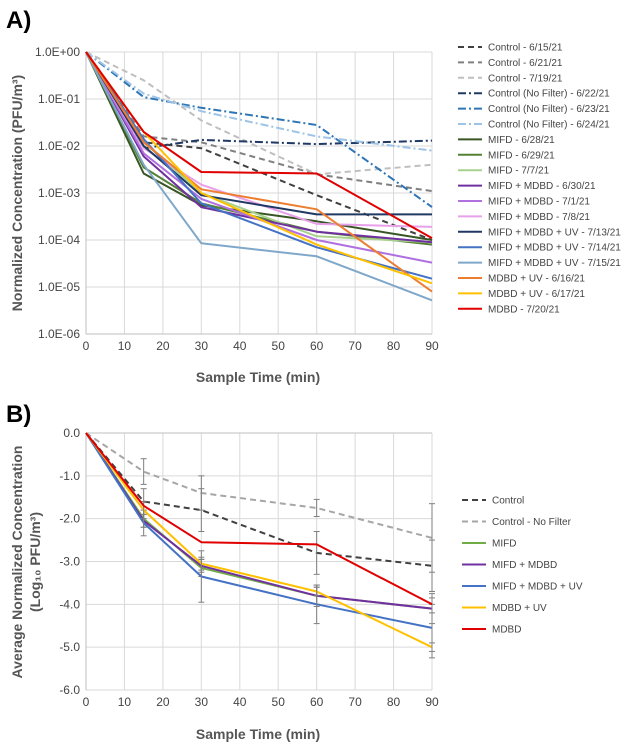 This screenshot has width=640, height=747. What do you see at coordinates (59, 99) in the screenshot?
I see `y-tick-label: 1.0E-01` at bounding box center [59, 99].